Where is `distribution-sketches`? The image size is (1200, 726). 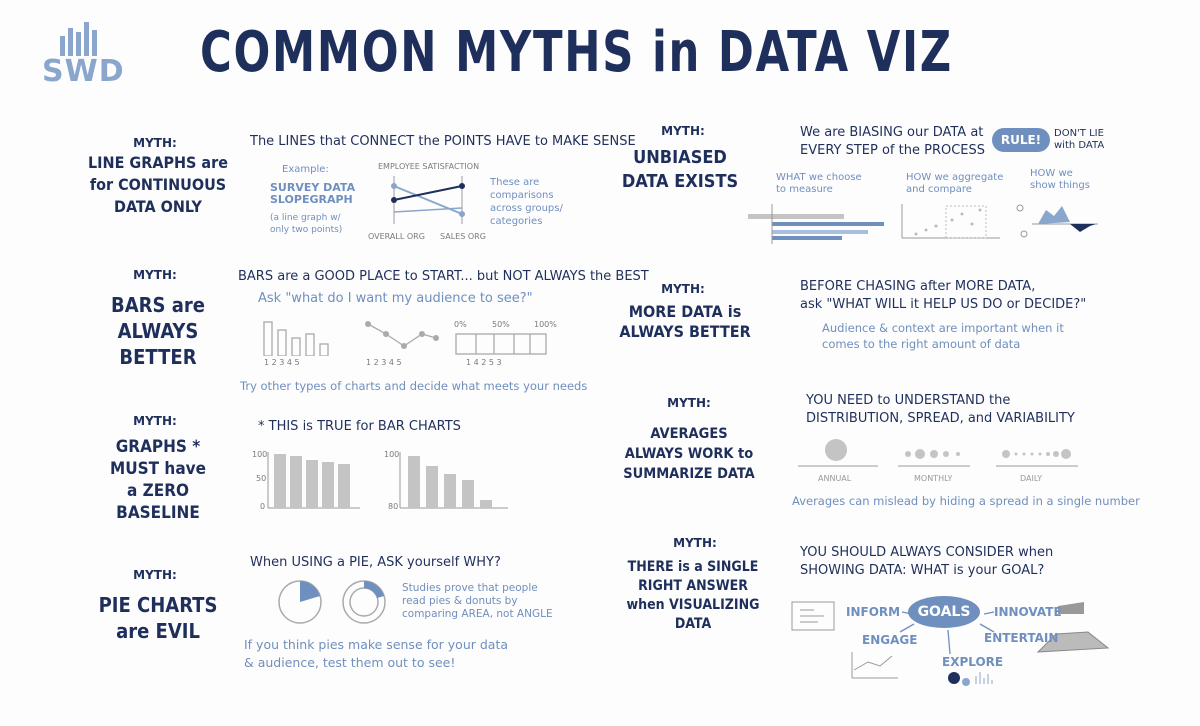
distribution-sketches is located at coordinates (938, 453).